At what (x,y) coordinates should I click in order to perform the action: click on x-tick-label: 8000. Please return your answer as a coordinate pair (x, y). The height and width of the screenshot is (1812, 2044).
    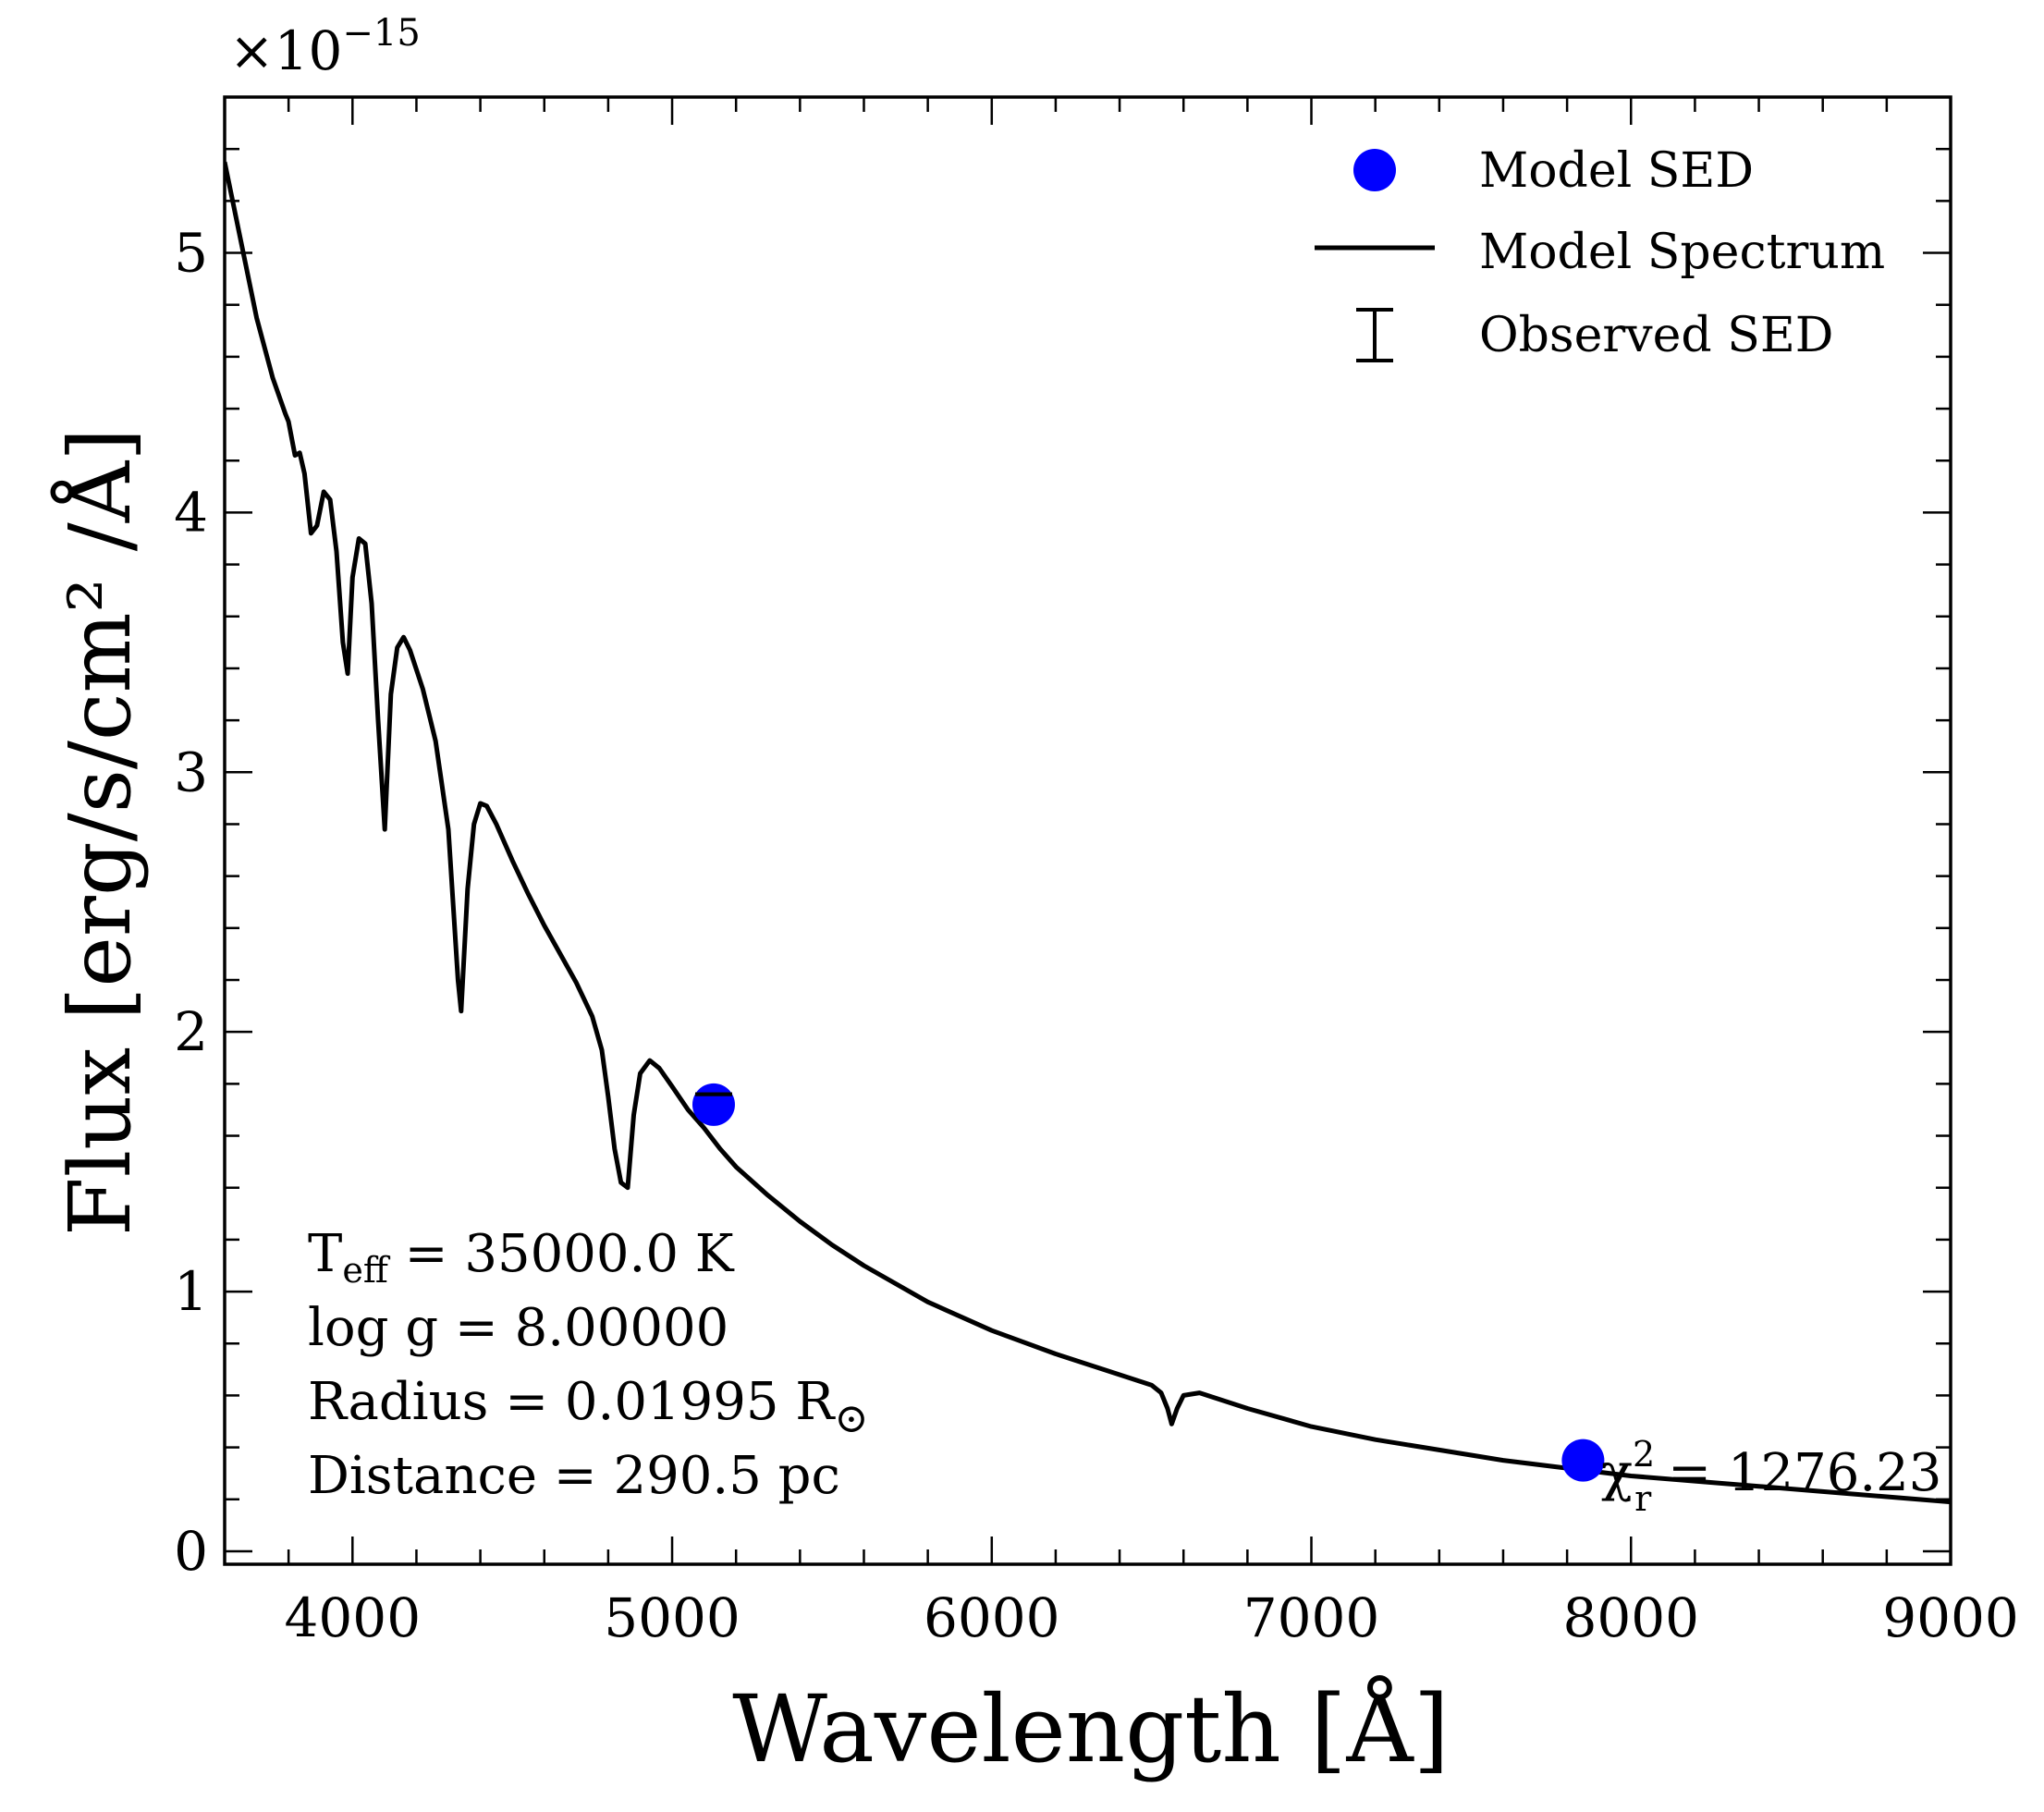
    Looking at the image, I should click on (1630, 1617).